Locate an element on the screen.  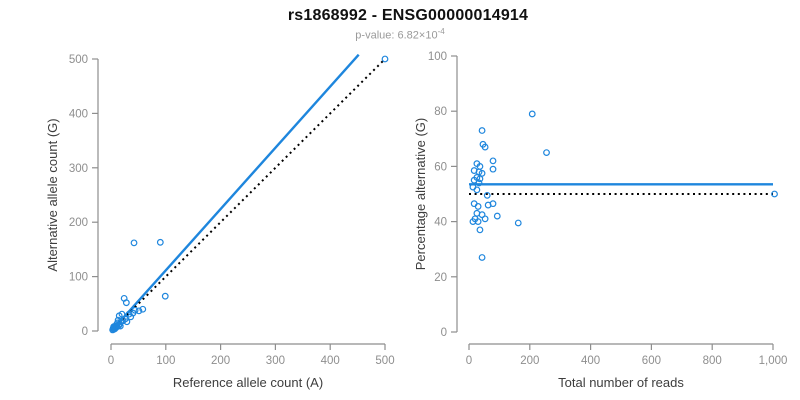
page-title: rs1868992 - ENSG00000014914 is located at coordinates (408, 15).